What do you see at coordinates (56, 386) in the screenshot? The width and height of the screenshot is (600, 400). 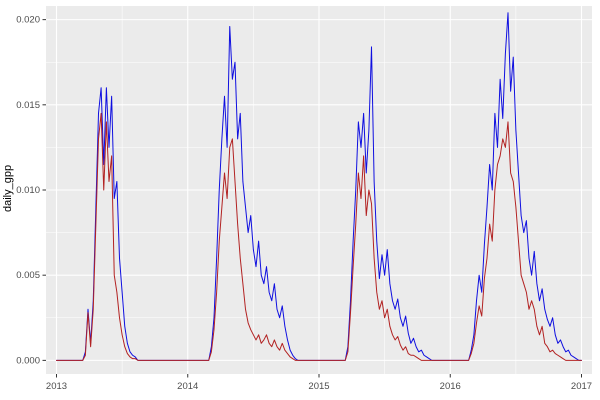 I see `x-tick-label: 2013` at bounding box center [56, 386].